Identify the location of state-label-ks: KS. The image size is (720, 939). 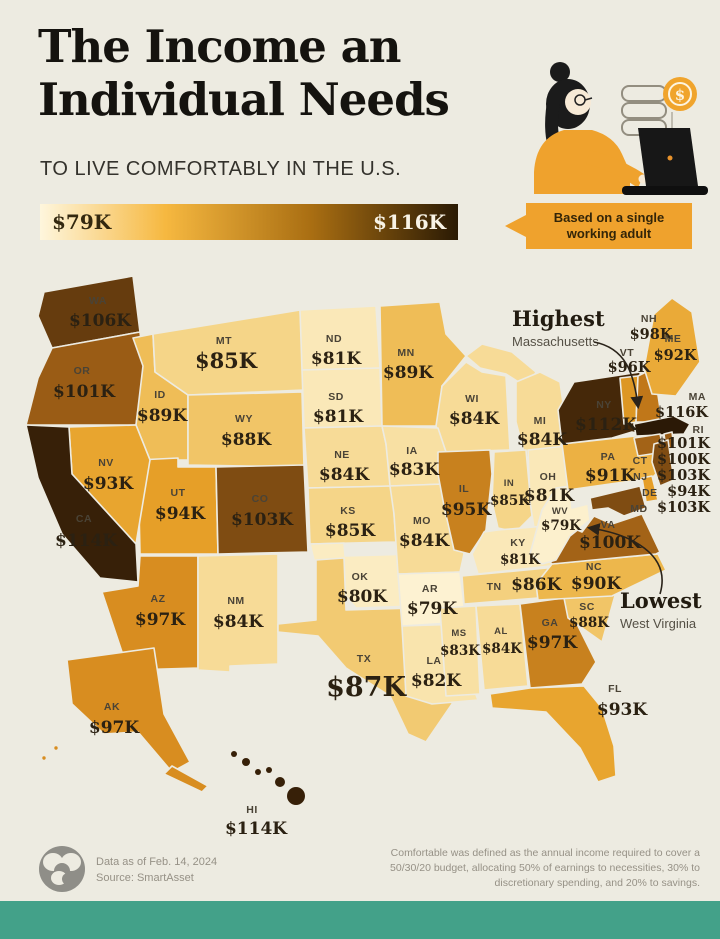
(348, 511).